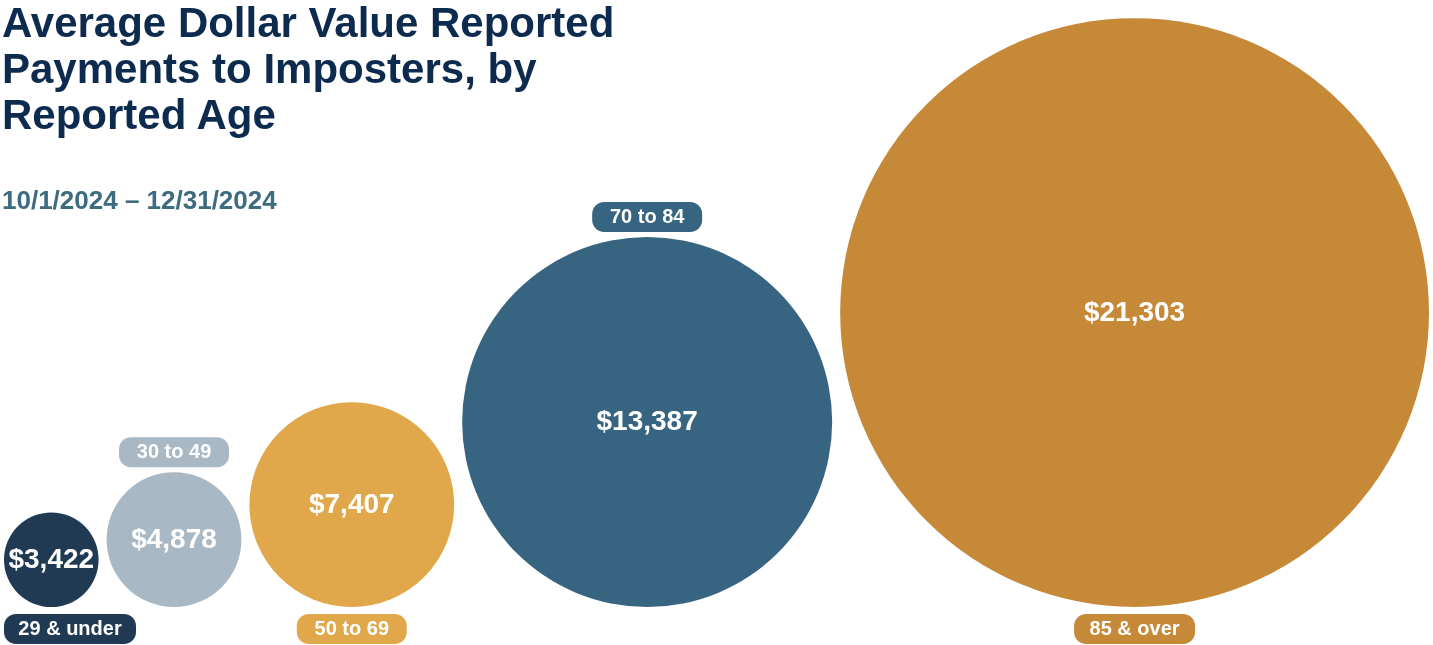  I want to click on category-label: 85 & over, so click(1134, 628).